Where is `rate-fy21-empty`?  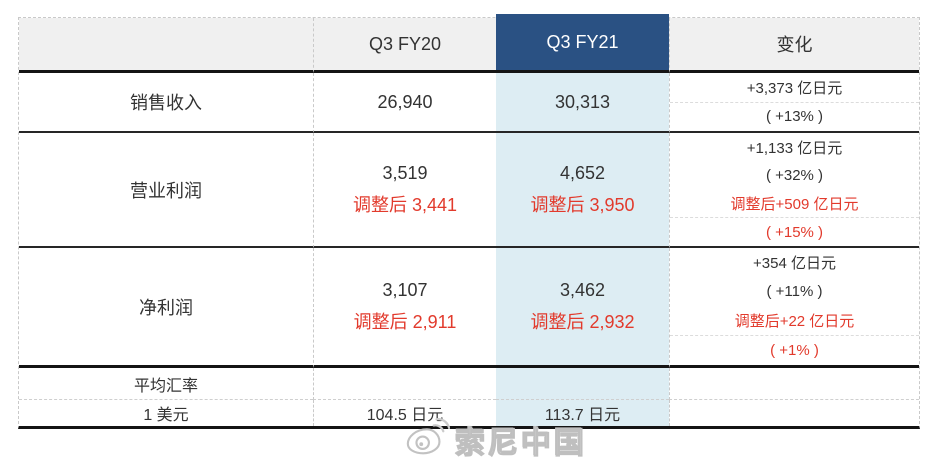 rate-fy21-empty is located at coordinates (582, 384).